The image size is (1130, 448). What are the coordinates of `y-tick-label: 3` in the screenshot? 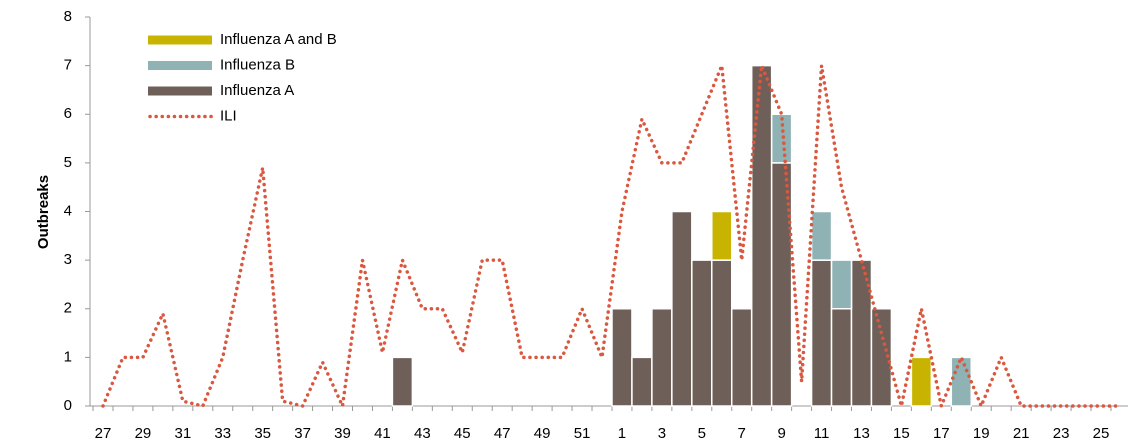 It's located at (68, 259).